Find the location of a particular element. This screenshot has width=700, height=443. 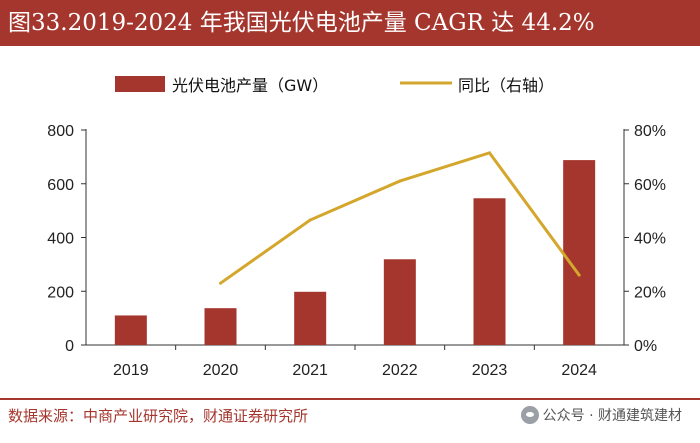

legend-bar-swatch is located at coordinates (140, 84).